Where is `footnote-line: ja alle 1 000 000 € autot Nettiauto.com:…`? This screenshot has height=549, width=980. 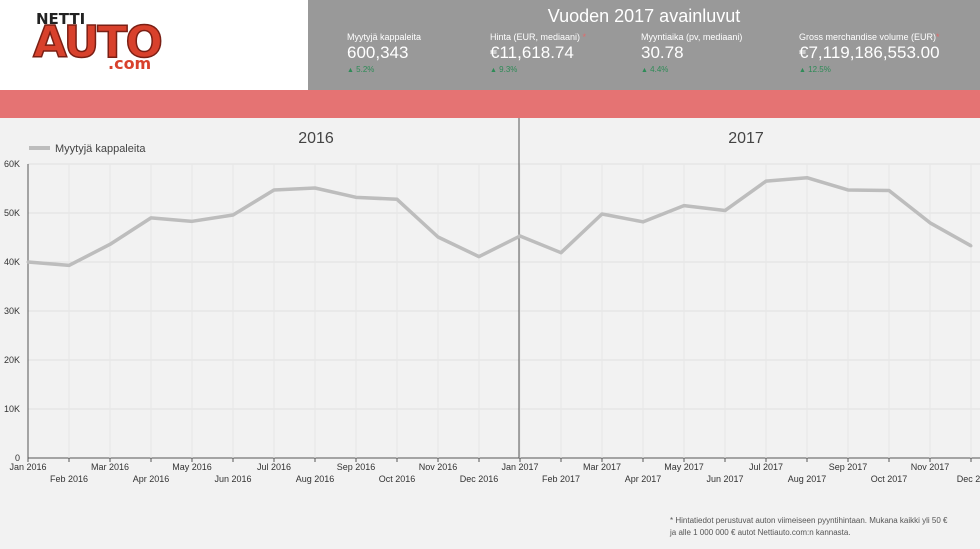 footnote-line: ja alle 1 000 000 € autot Nettiauto.com:… is located at coordinates (760, 532).